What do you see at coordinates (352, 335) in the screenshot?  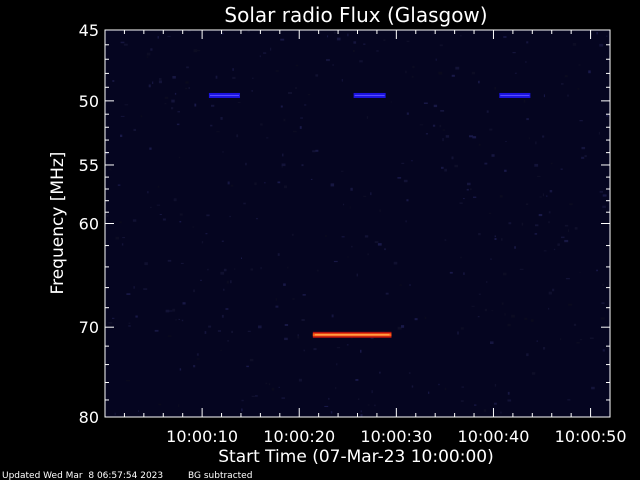 I see `emission-feature-3-core` at bounding box center [352, 335].